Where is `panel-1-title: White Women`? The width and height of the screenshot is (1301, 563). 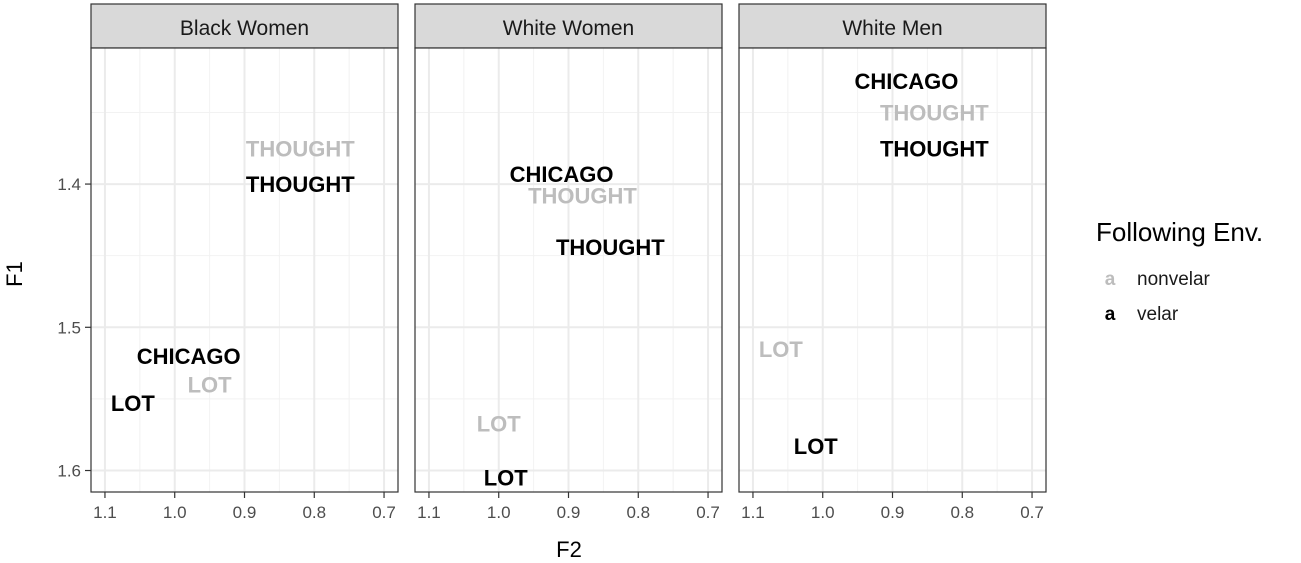
panel-1-title: White Women is located at coordinates (569, 28).